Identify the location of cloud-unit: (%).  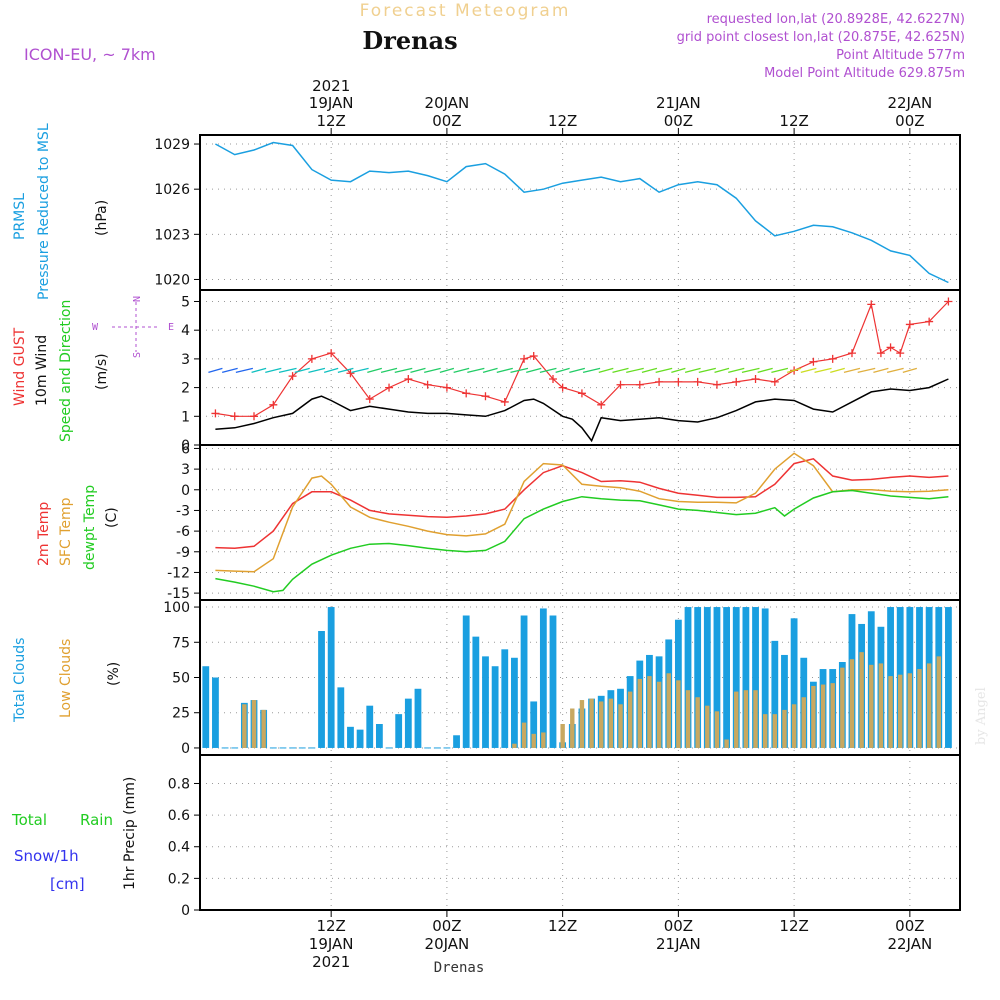
(114, 674).